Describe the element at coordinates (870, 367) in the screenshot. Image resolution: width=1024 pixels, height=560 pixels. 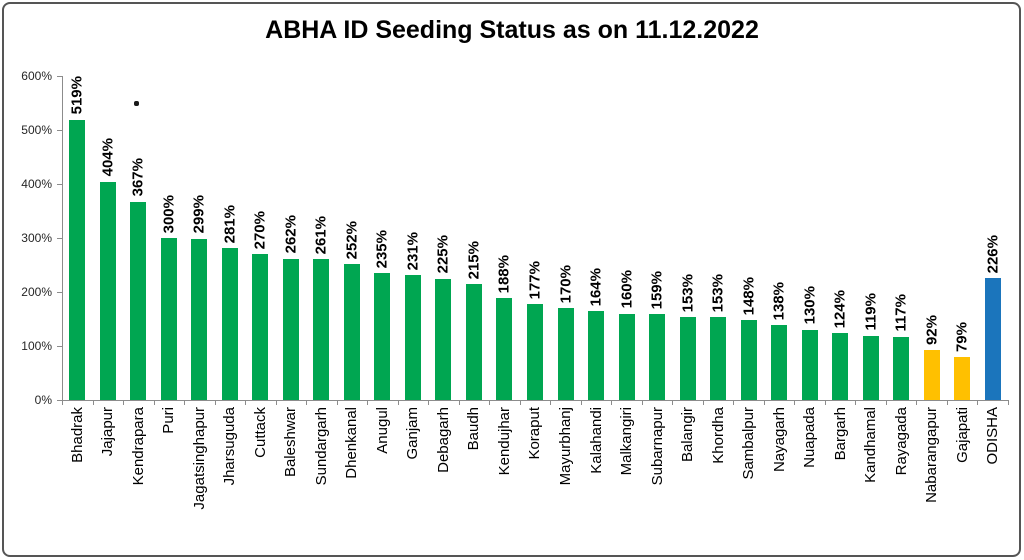
I see `bar-kandhamal` at that location.